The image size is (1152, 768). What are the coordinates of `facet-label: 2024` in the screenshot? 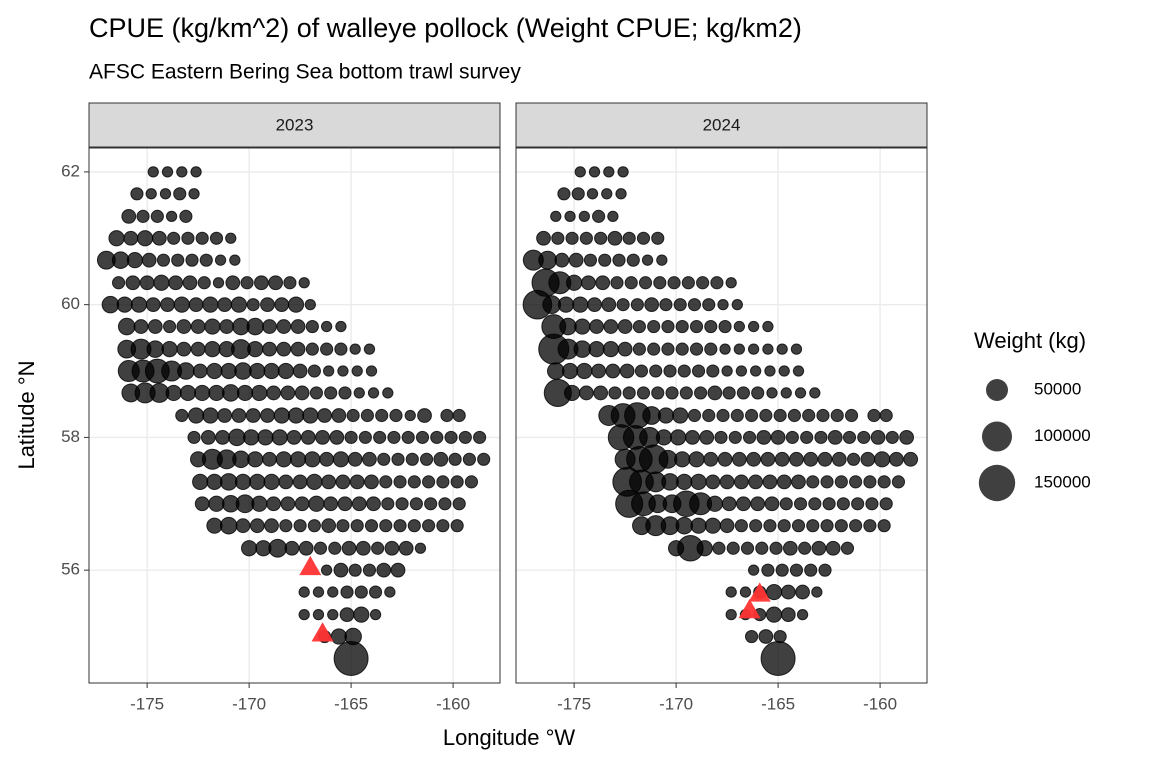 It's located at (722, 124).